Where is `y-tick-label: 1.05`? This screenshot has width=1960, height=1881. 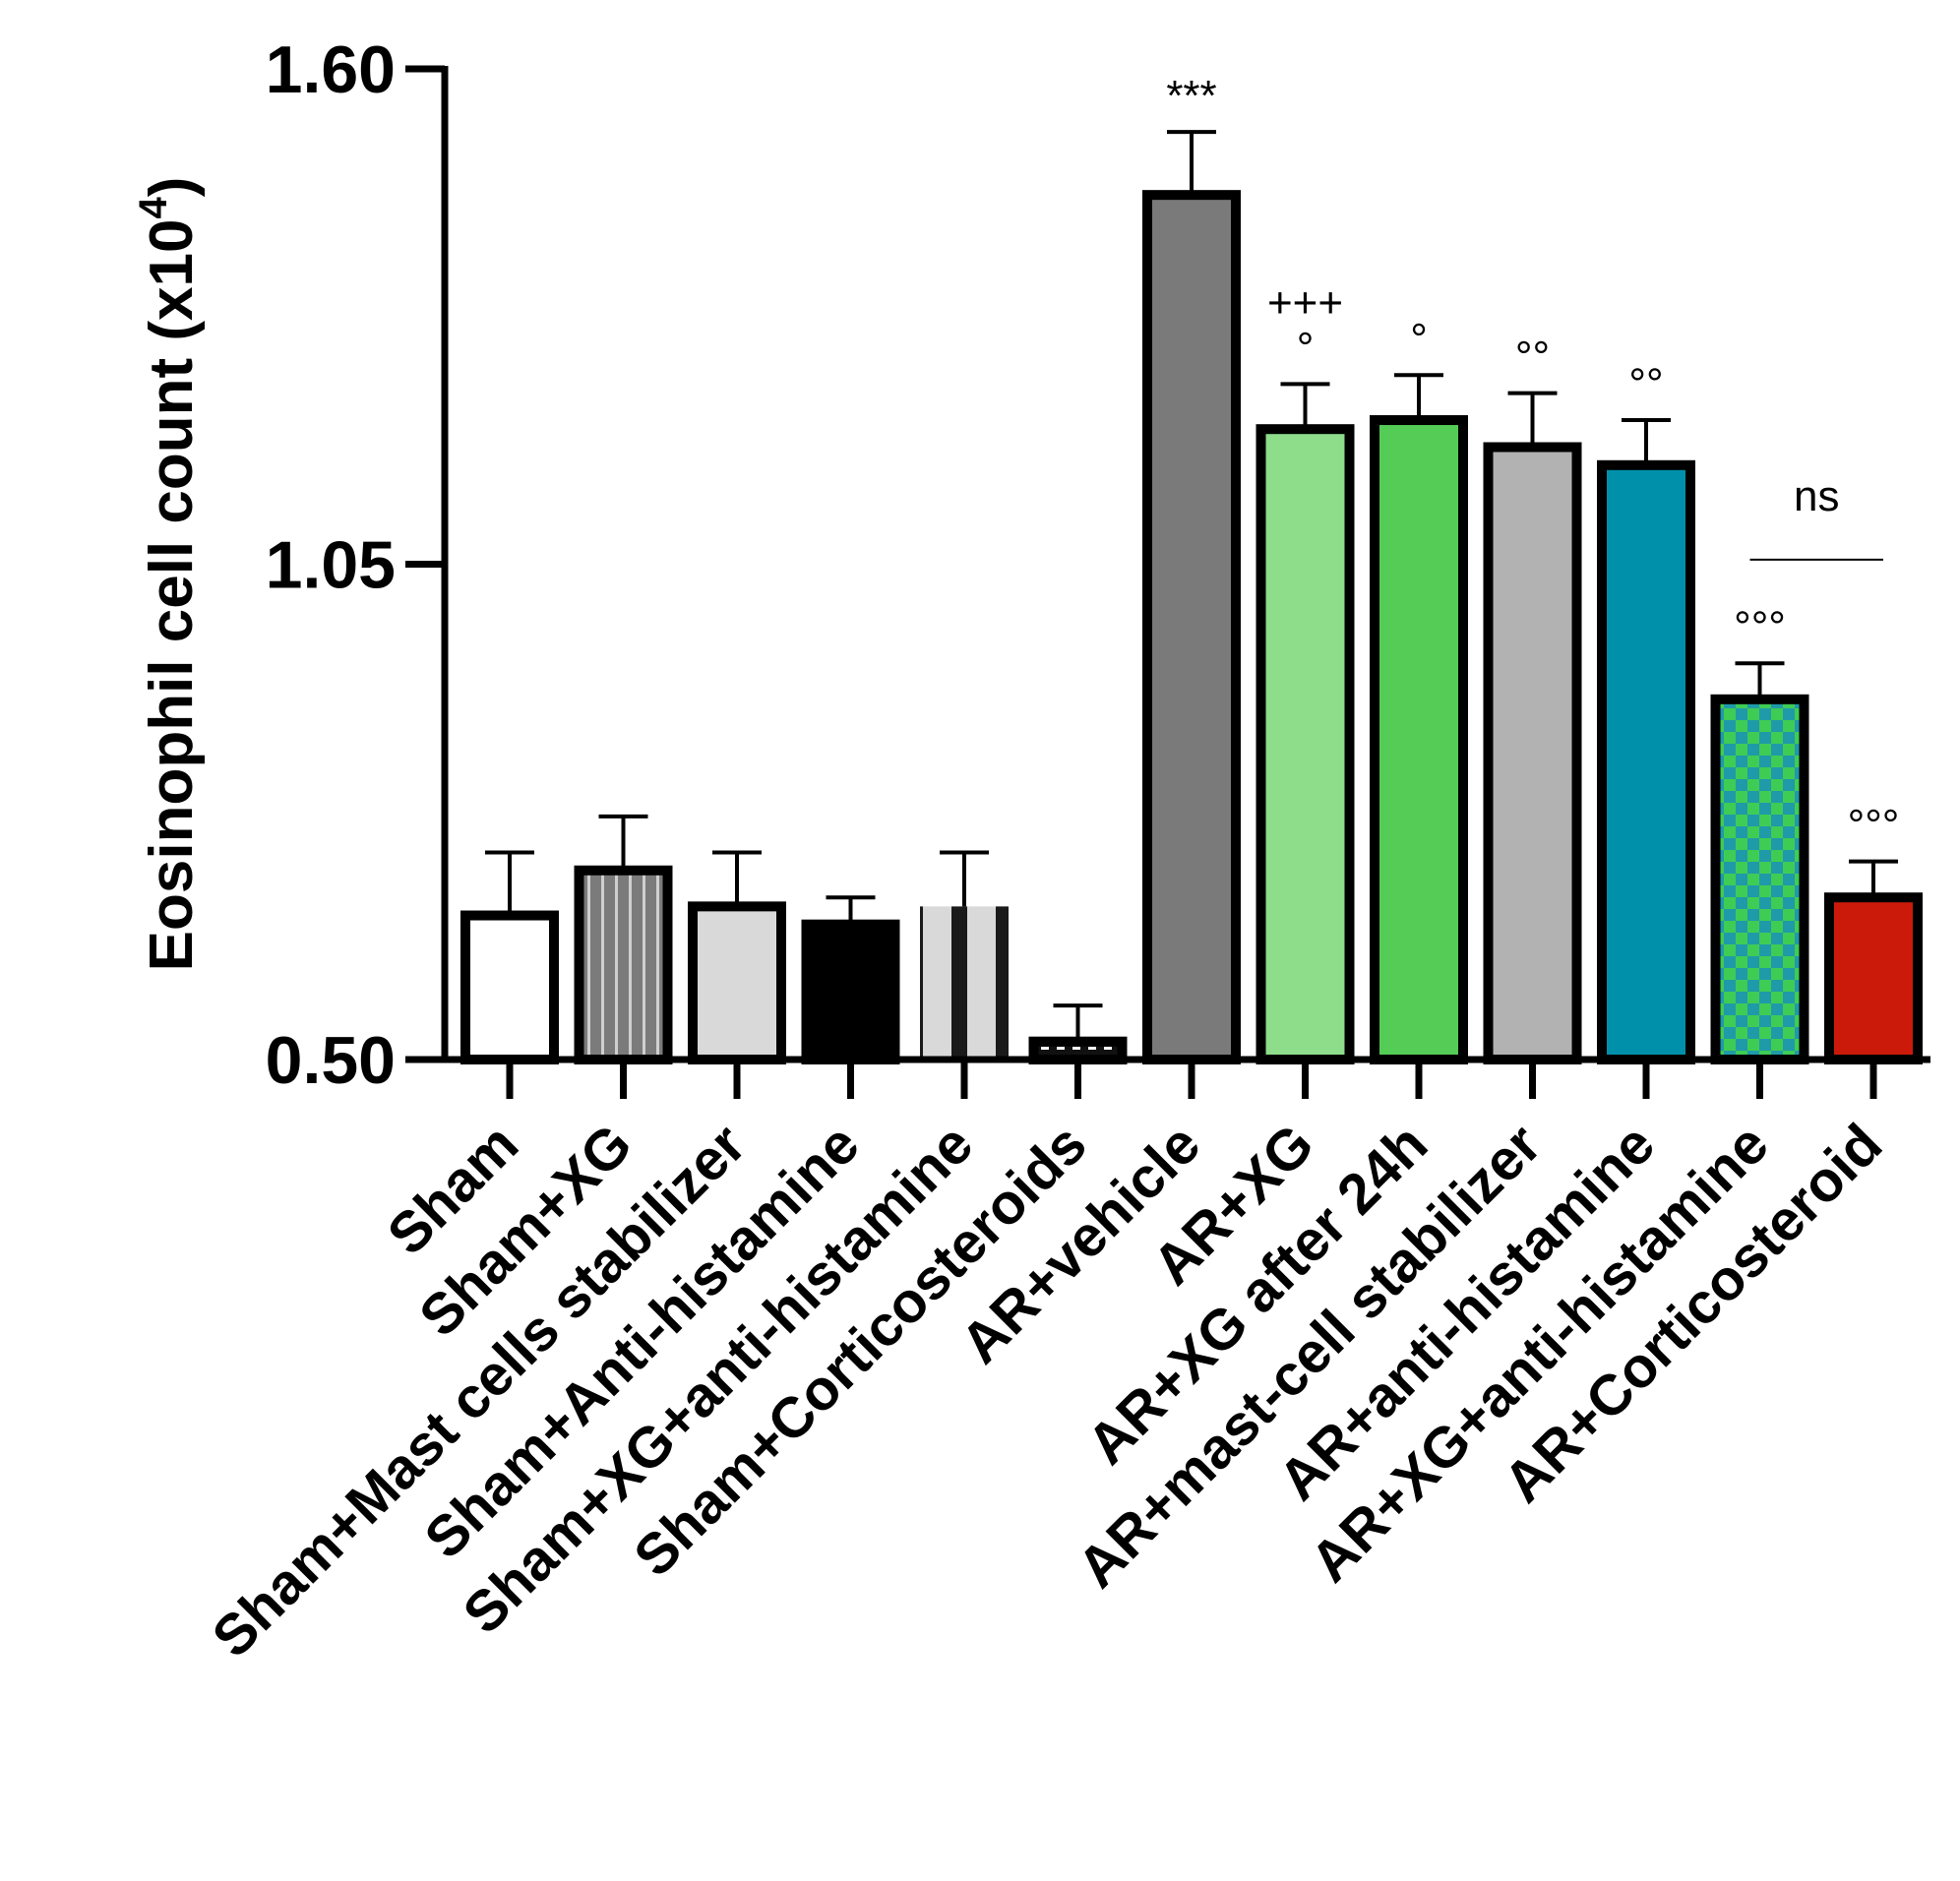
y-tick-label: 1.05 is located at coordinates (331, 565).